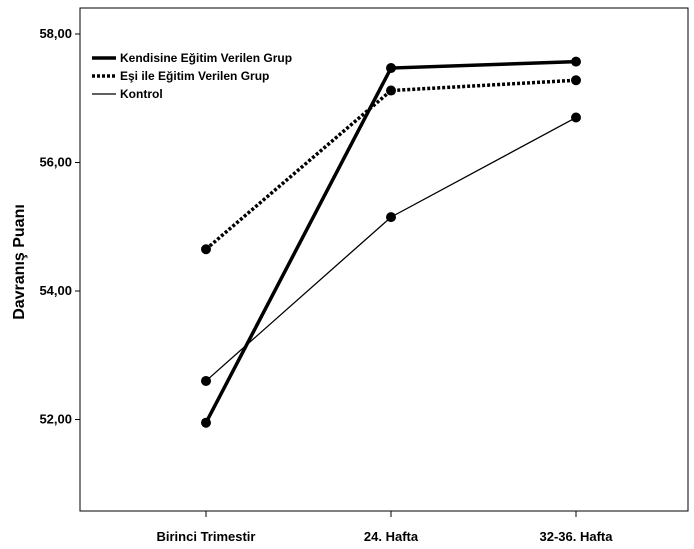  Describe the element at coordinates (59, 226) in the screenshot. I see `y-axis: 52,00 54,00 56,00 58,00` at that location.